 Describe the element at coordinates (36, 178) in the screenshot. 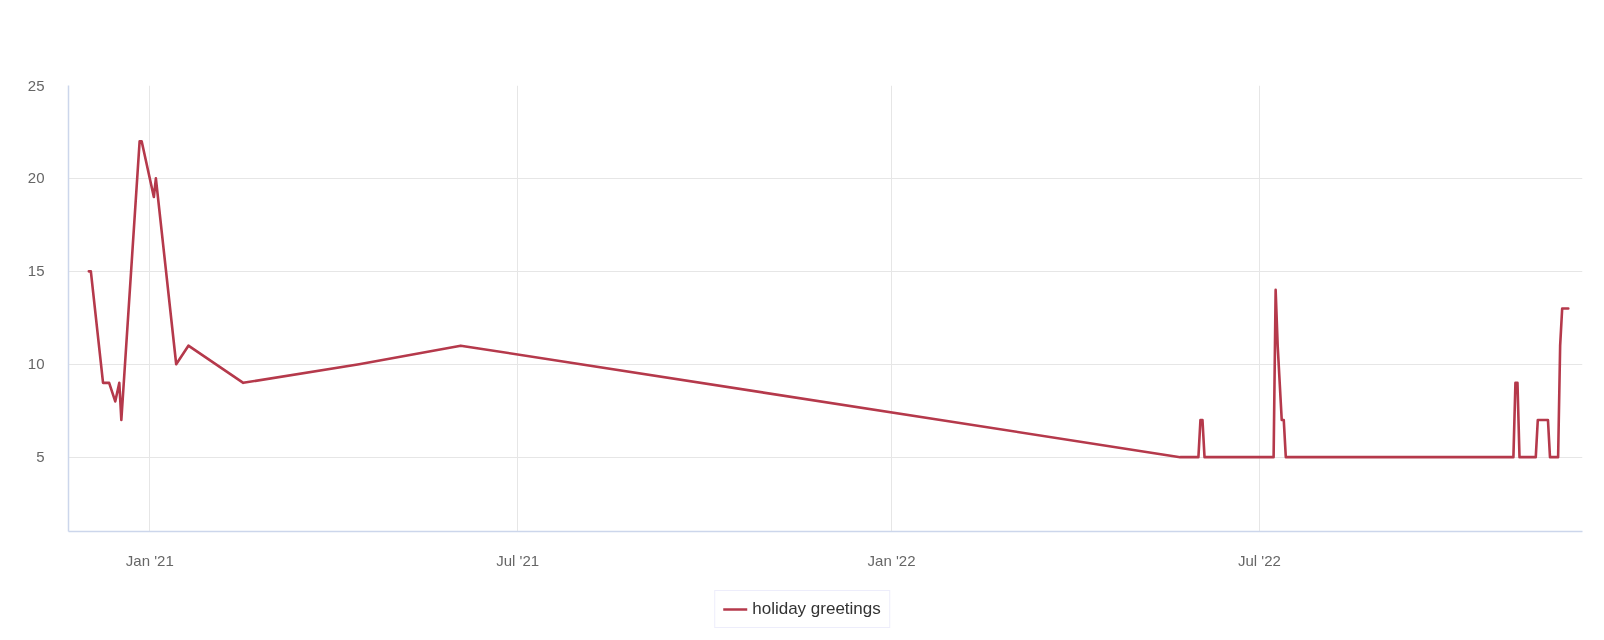

I see `y-tick-label: 20` at that location.